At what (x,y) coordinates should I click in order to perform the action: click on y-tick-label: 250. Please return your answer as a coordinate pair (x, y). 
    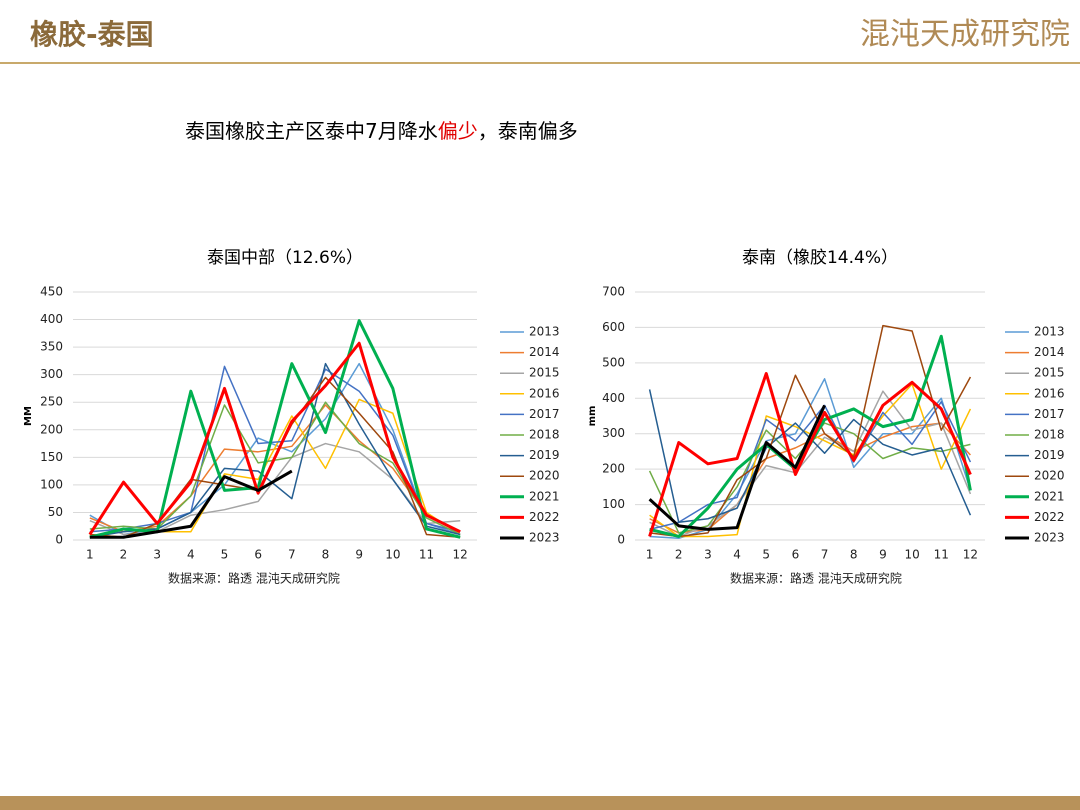
    Looking at the image, I should click on (51, 402).